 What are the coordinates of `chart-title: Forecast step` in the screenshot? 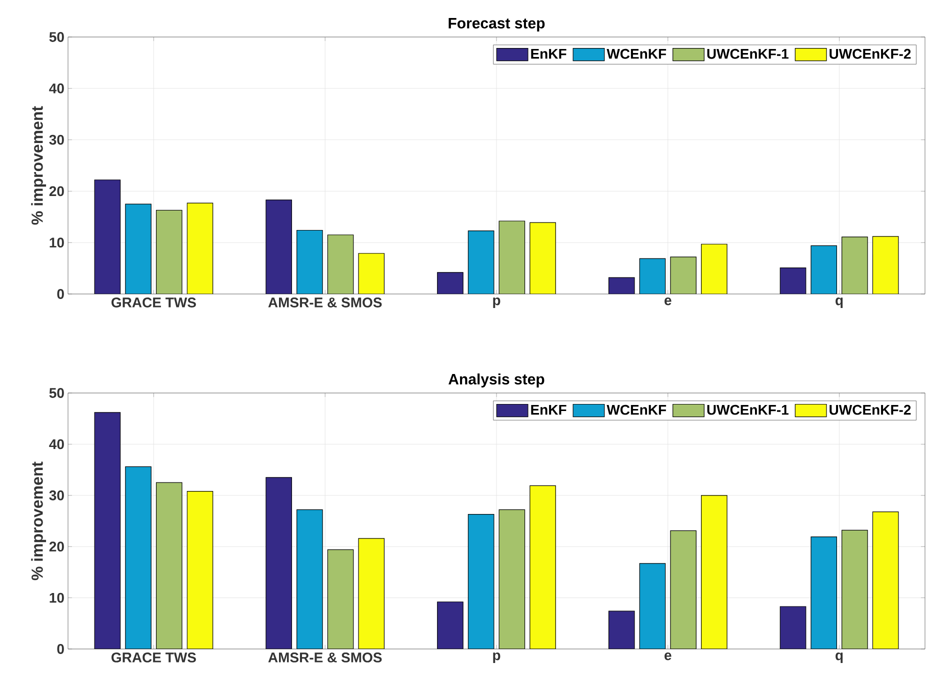 It's located at (496, 25).